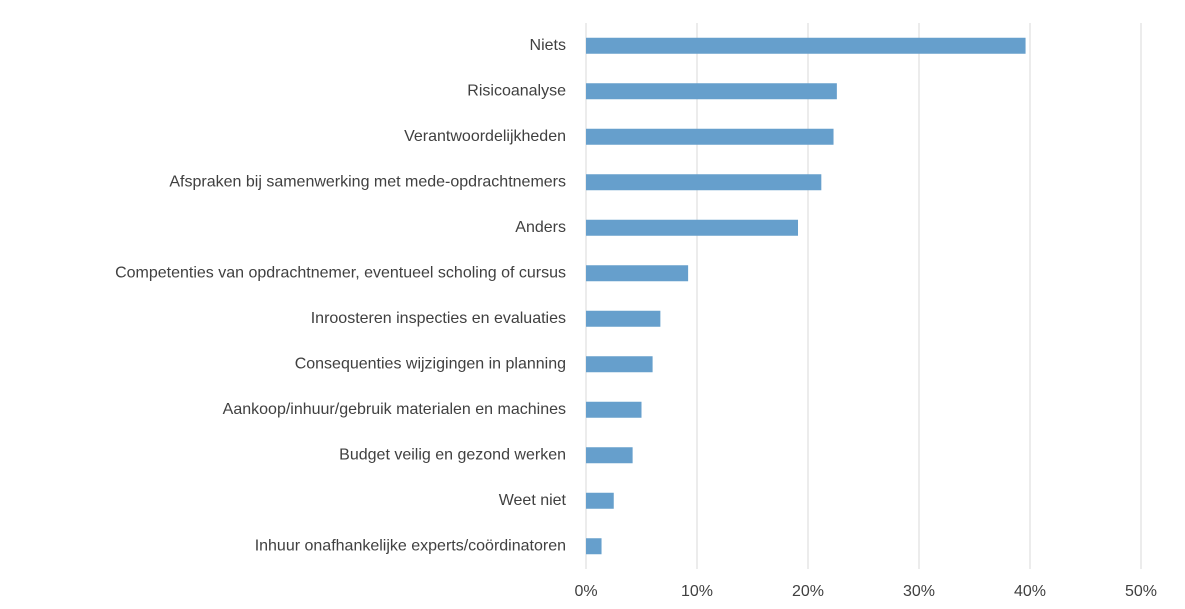  What do you see at coordinates (540, 227) in the screenshot?
I see `y-tick-label: Anders` at bounding box center [540, 227].